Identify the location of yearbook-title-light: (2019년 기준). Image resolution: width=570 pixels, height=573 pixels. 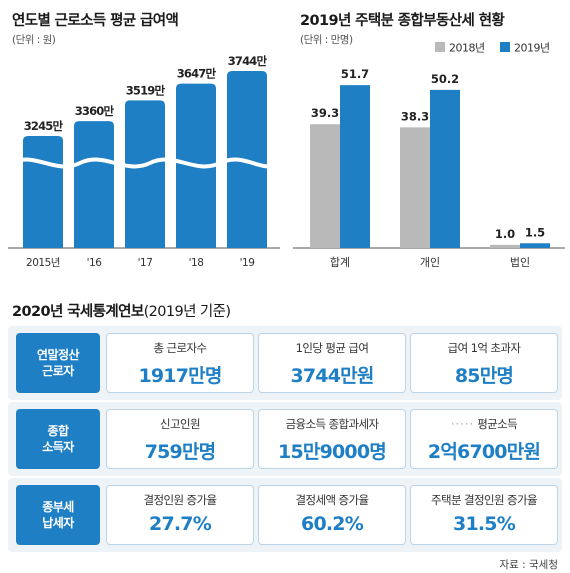
(187, 312).